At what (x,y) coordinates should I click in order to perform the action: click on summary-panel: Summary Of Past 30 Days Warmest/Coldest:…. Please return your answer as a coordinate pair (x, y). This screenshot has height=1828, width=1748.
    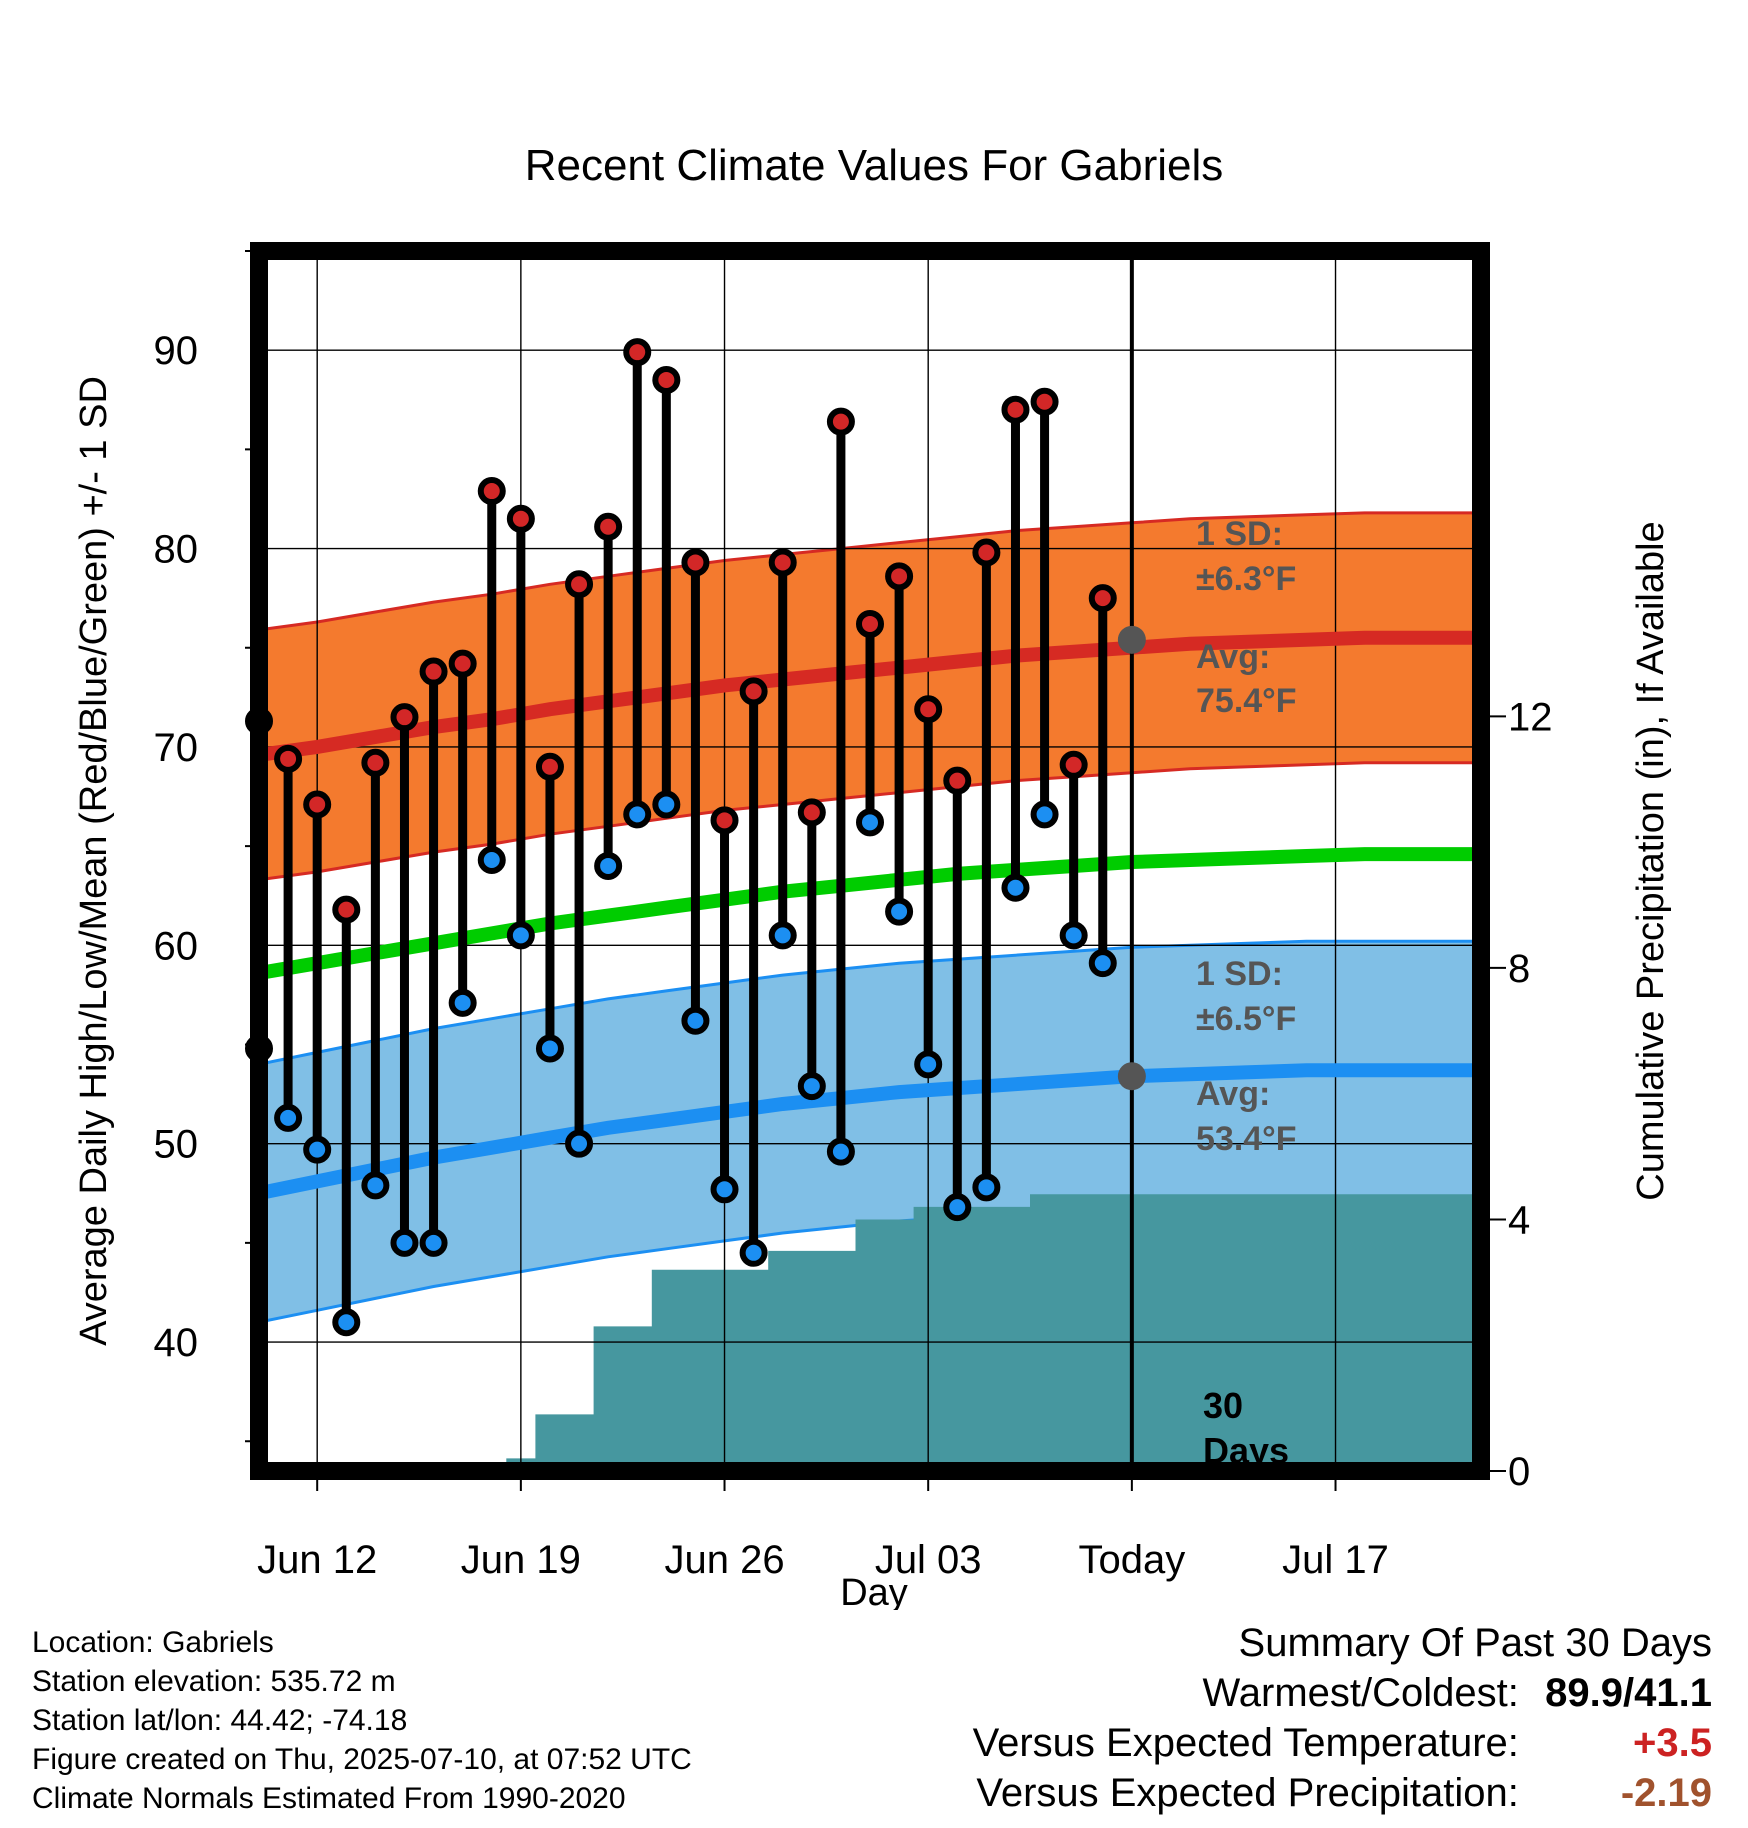
    Looking at the image, I should click on (1342, 1718).